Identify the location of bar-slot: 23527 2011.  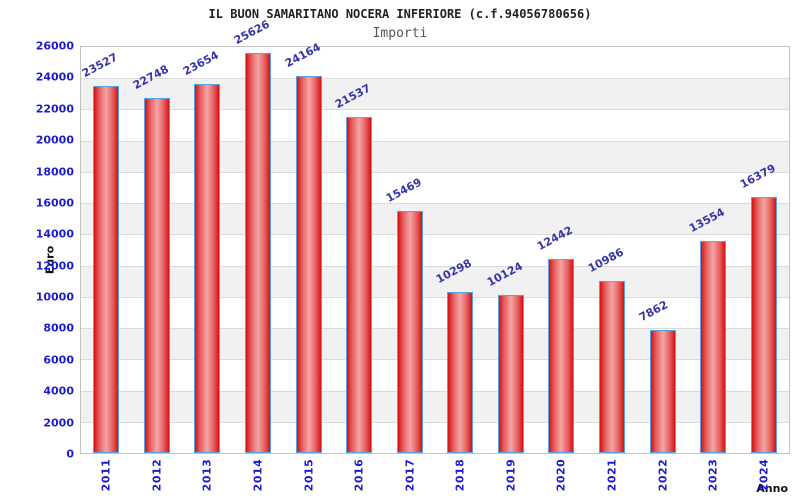
(106, 269).